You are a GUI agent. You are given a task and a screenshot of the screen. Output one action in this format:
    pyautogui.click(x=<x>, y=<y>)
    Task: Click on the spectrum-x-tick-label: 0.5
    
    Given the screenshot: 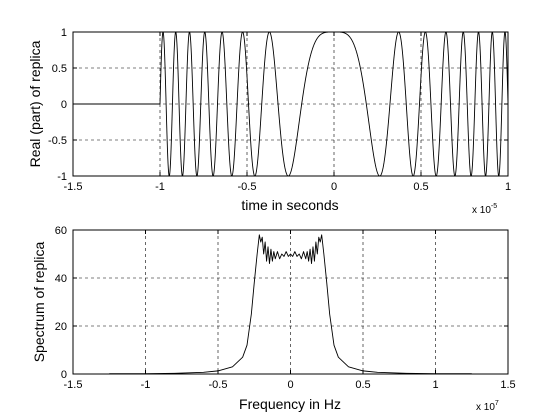 What is the action you would take?
    pyautogui.click(x=362, y=385)
    